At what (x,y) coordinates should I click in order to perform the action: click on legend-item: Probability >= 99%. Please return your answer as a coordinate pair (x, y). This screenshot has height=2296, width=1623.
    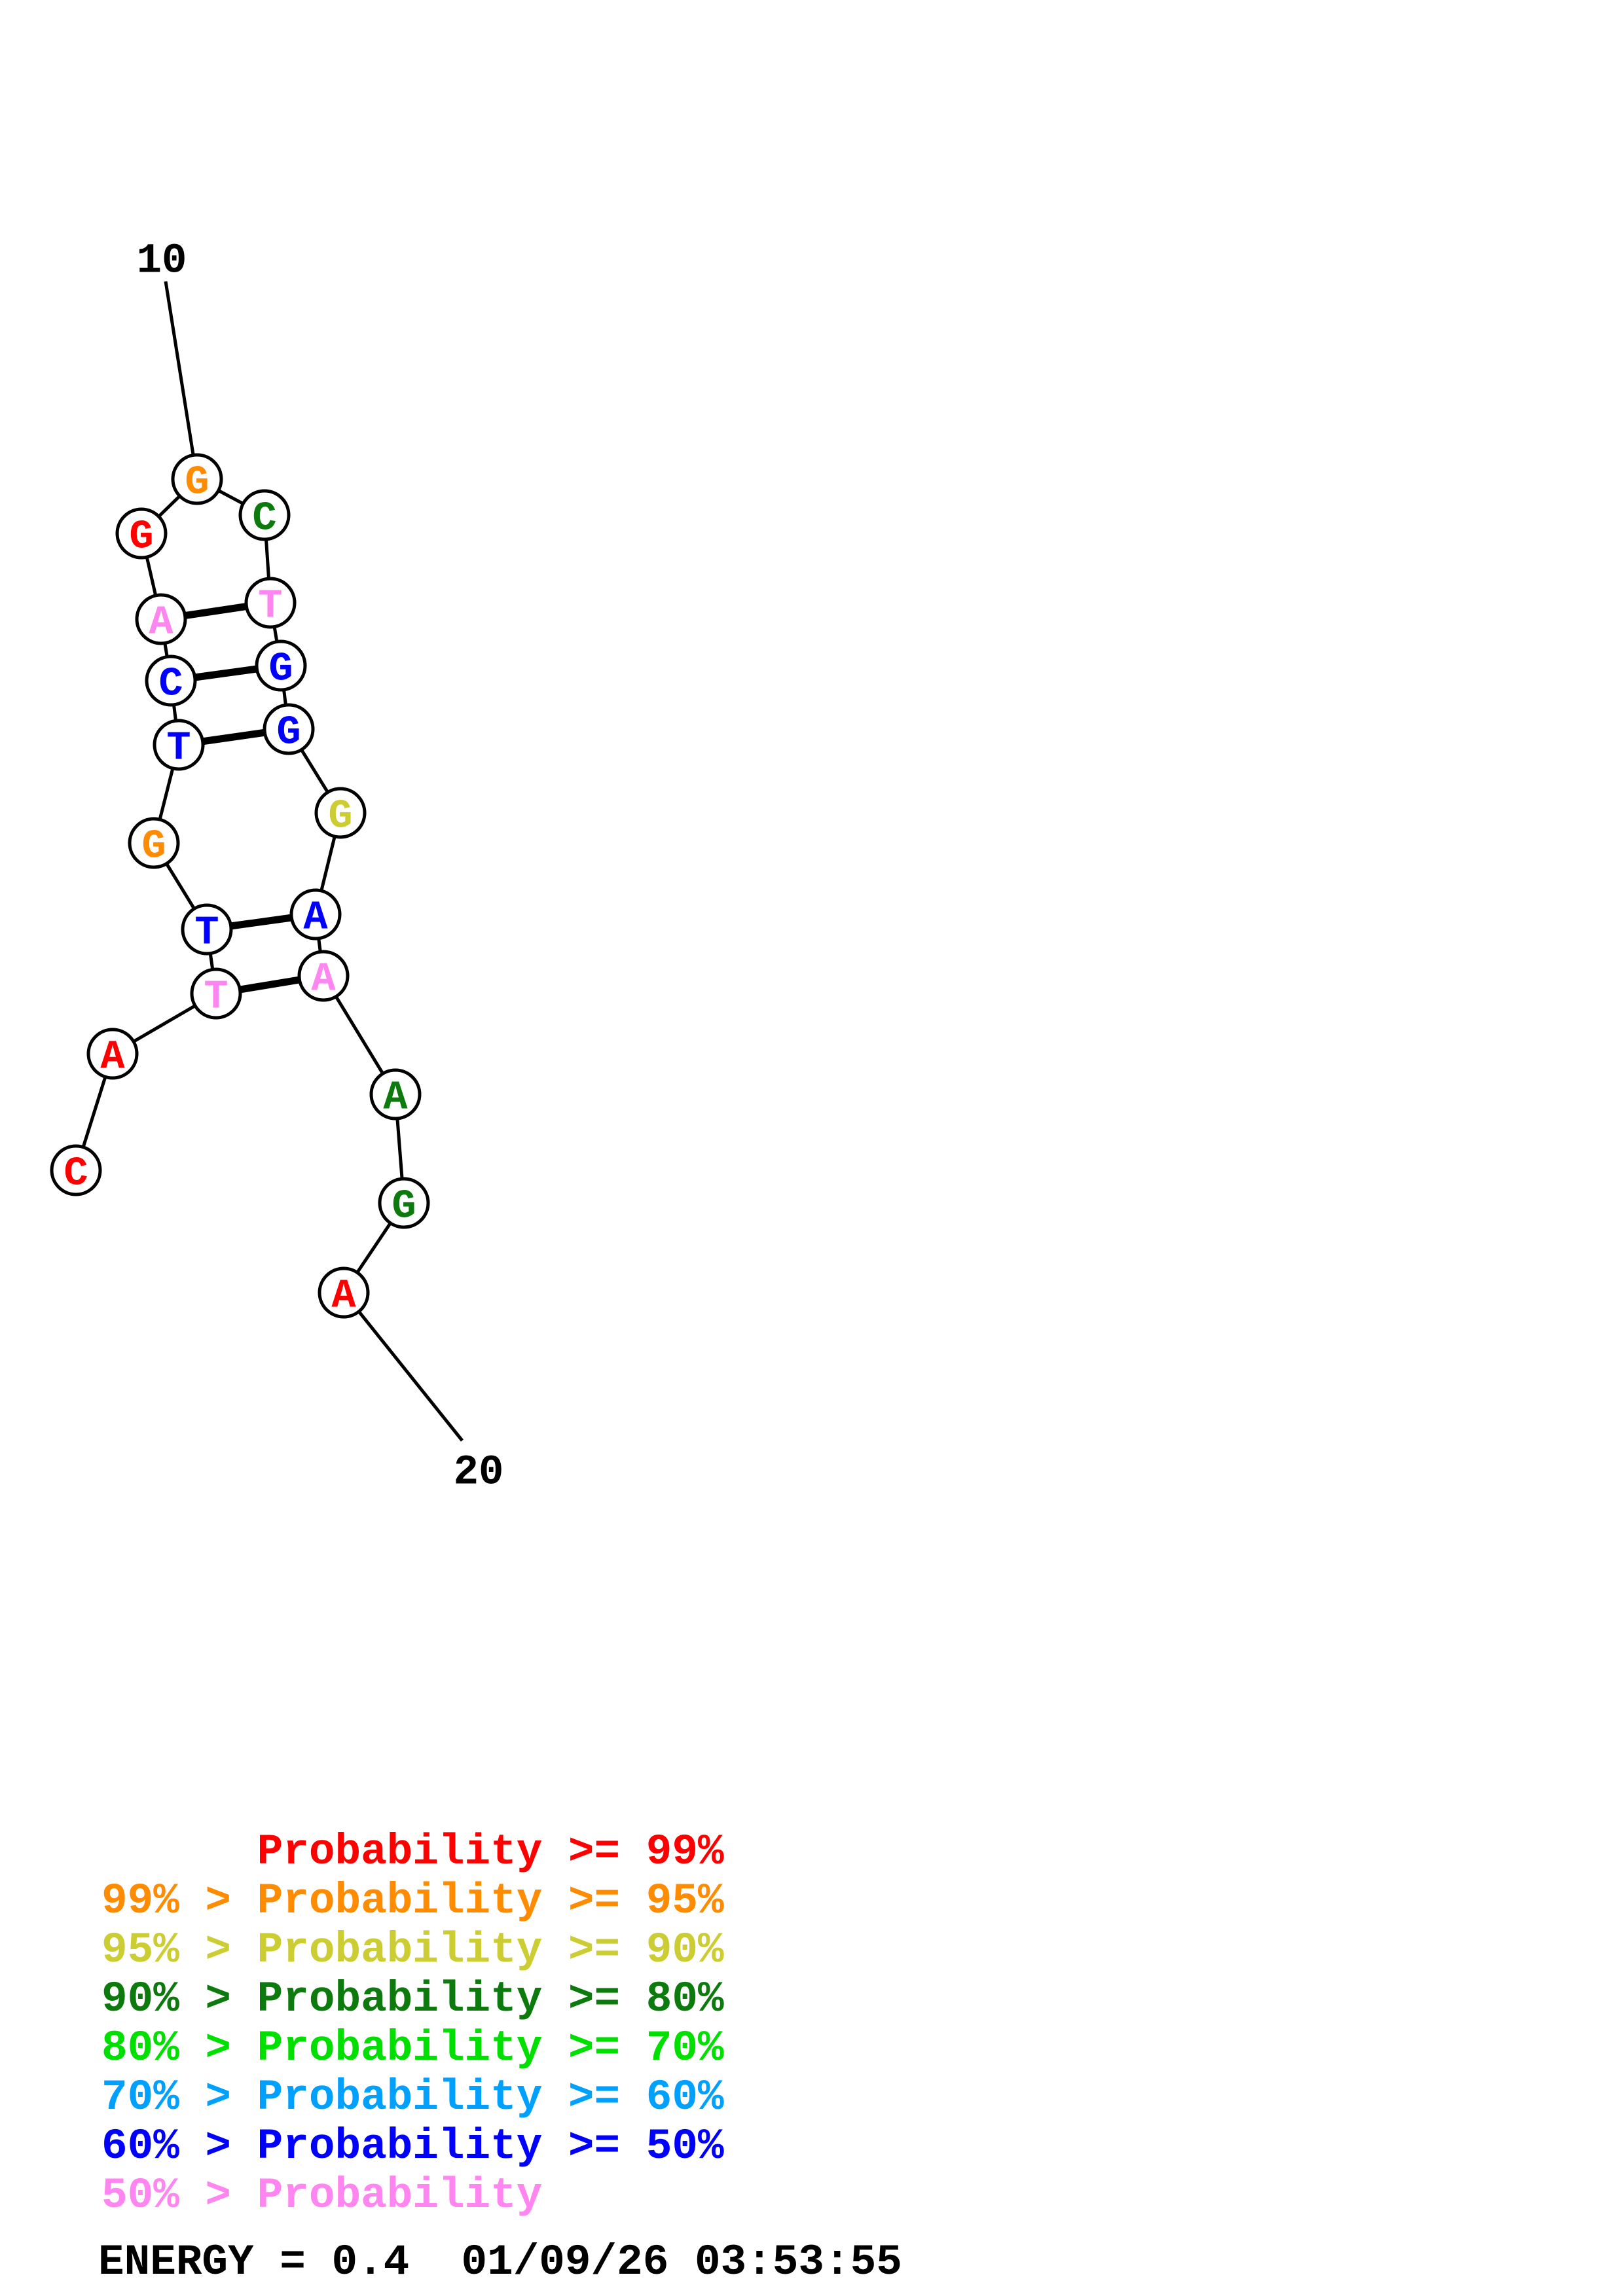
    Looking at the image, I should click on (412, 1851).